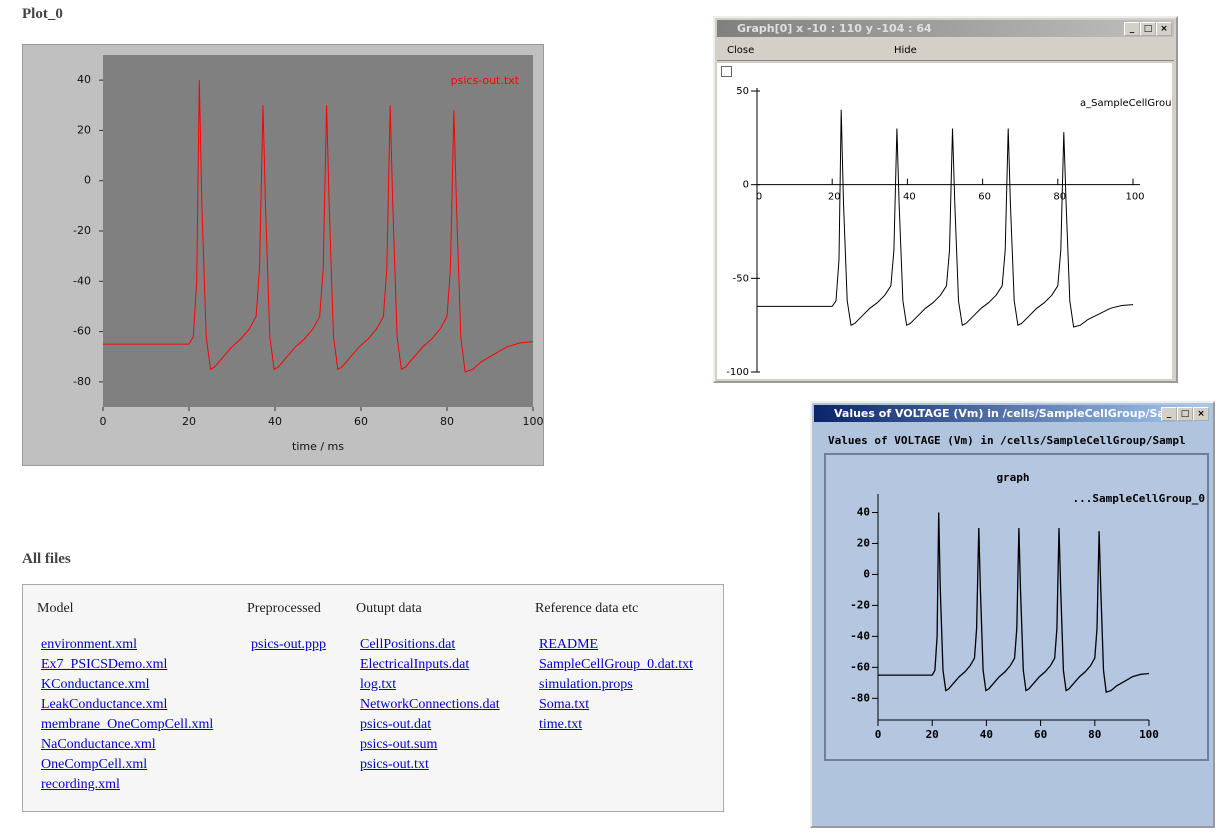  I want to click on file-link: NaConductance.xml, so click(98, 744).